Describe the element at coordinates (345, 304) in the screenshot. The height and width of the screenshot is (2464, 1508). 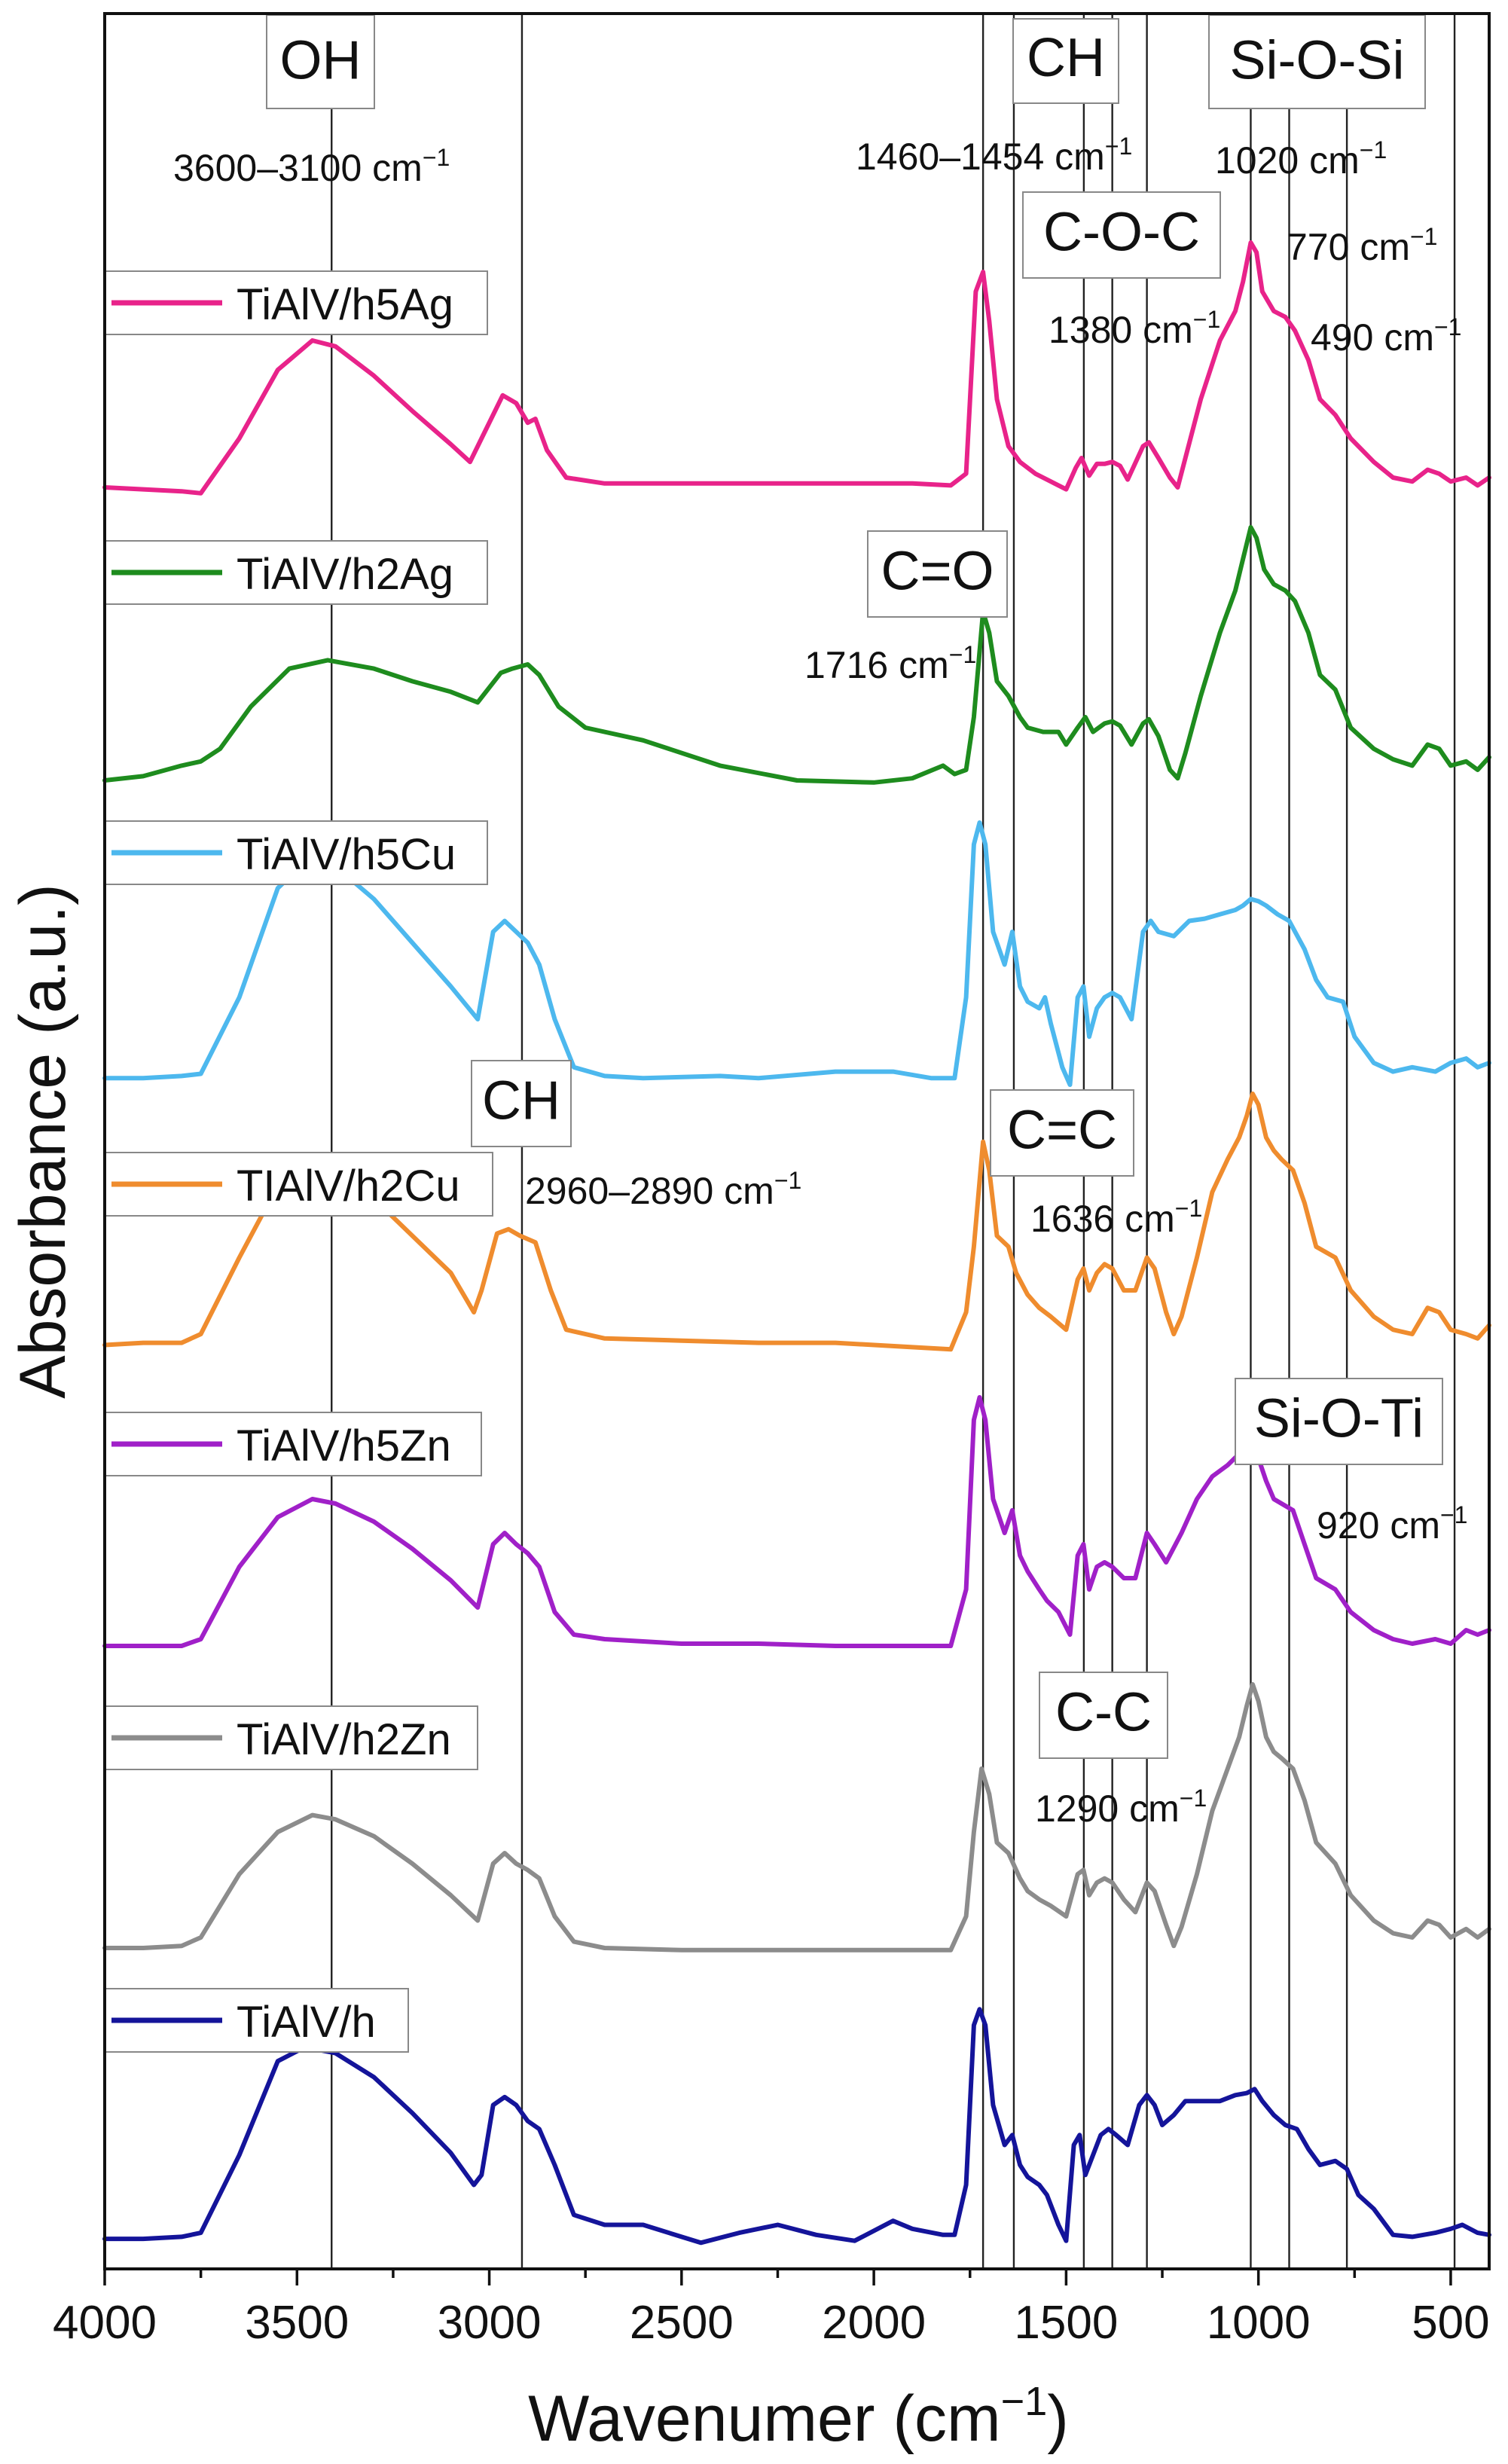
I see `legend-label-tialv-h5ag: TiAlV/h5Ag` at that location.